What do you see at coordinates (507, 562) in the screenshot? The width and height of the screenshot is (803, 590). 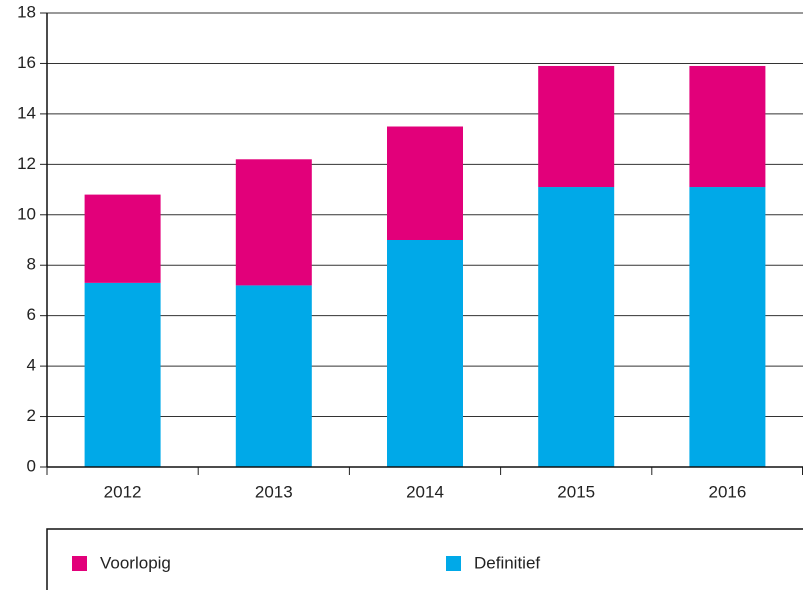 I see `legend-label: Definitief` at bounding box center [507, 562].